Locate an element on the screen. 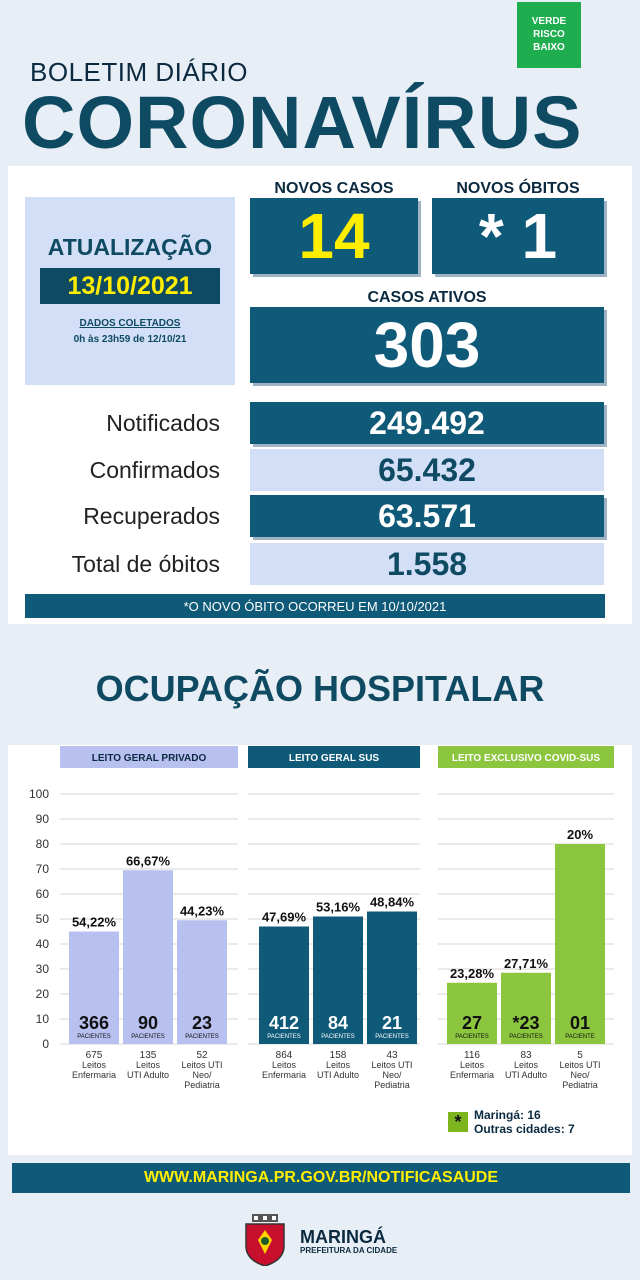 This screenshot has height=1280, width=640. bar-percent-label-1-2: 48,84% is located at coordinates (392, 902).